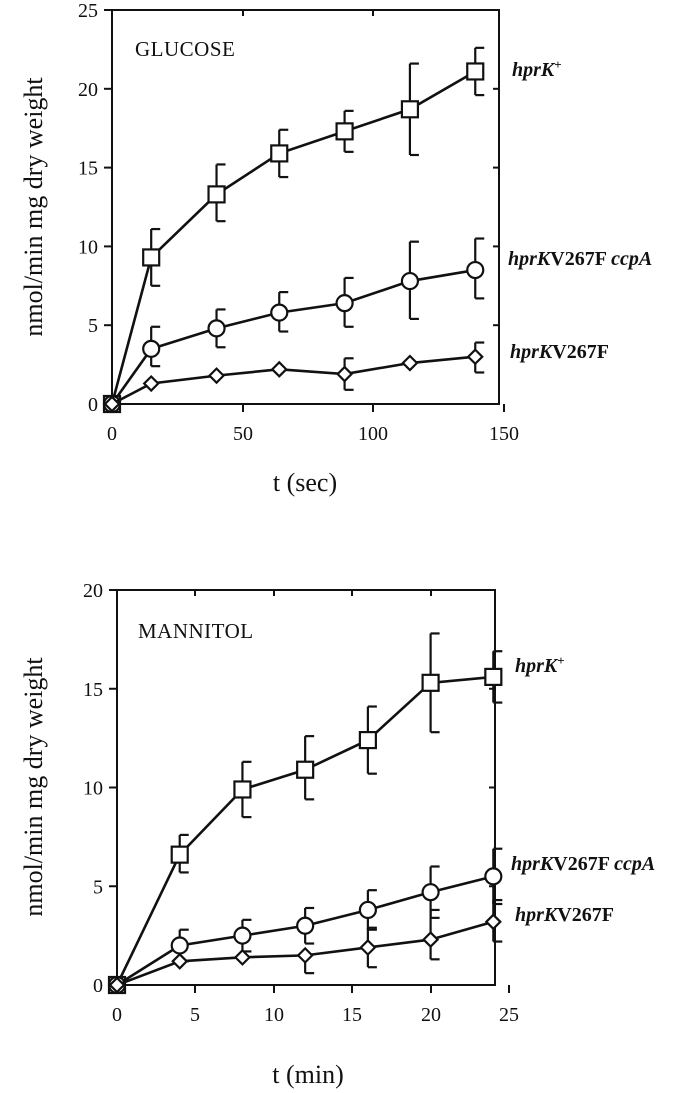 The image size is (685, 1093). I want to click on panel-title: MANNITOL, so click(196, 631).